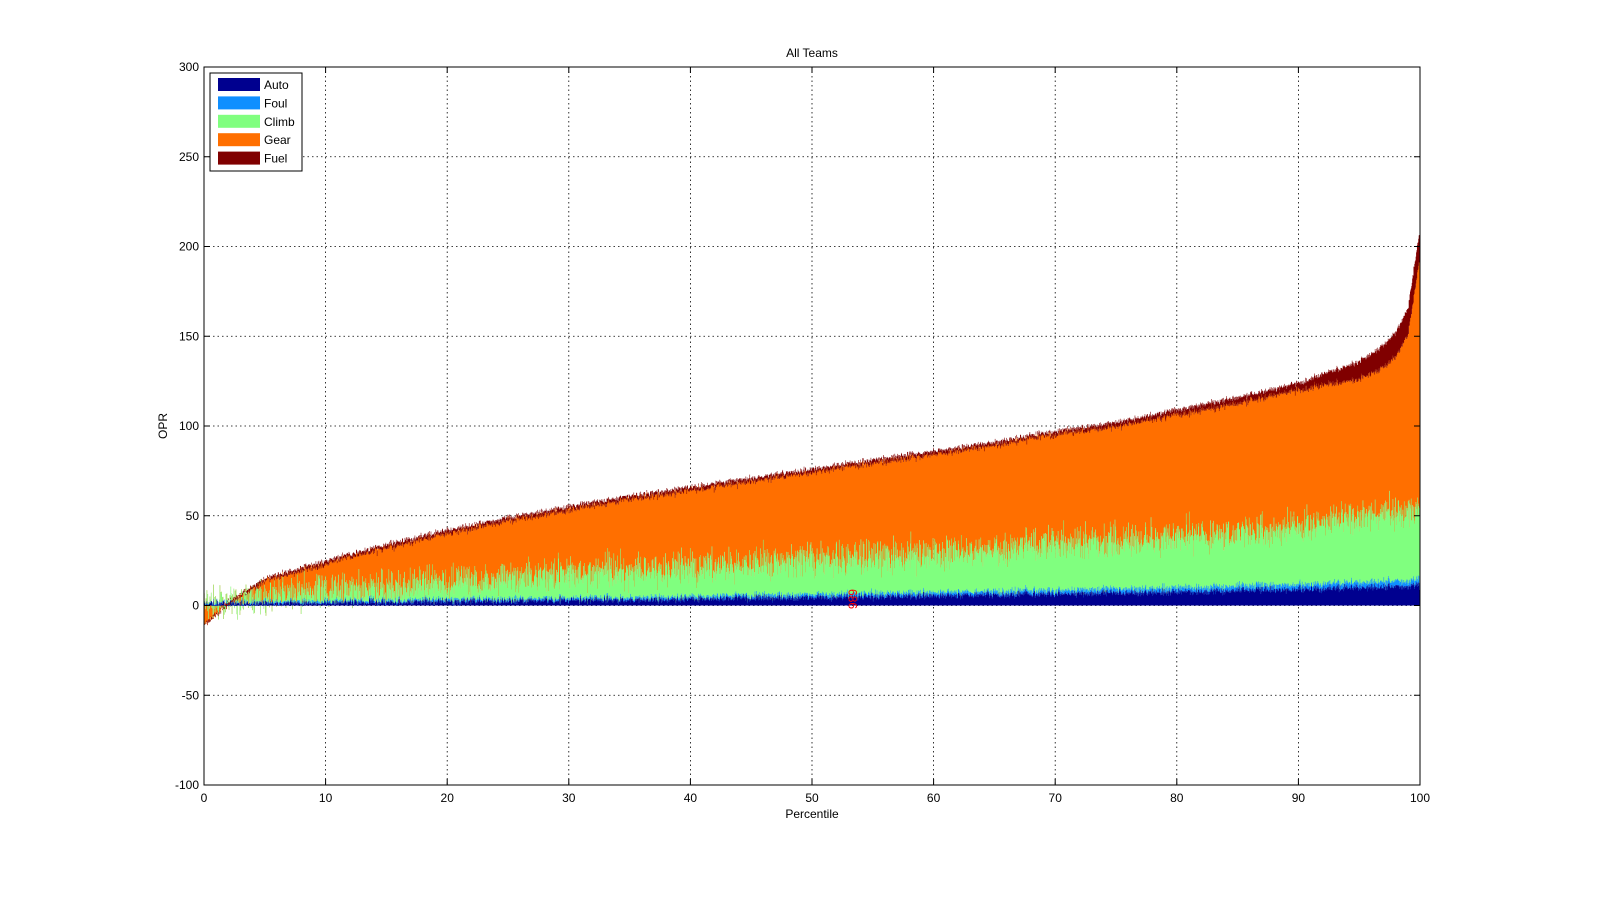  I want to click on legend-swatch-gear, so click(239, 140).